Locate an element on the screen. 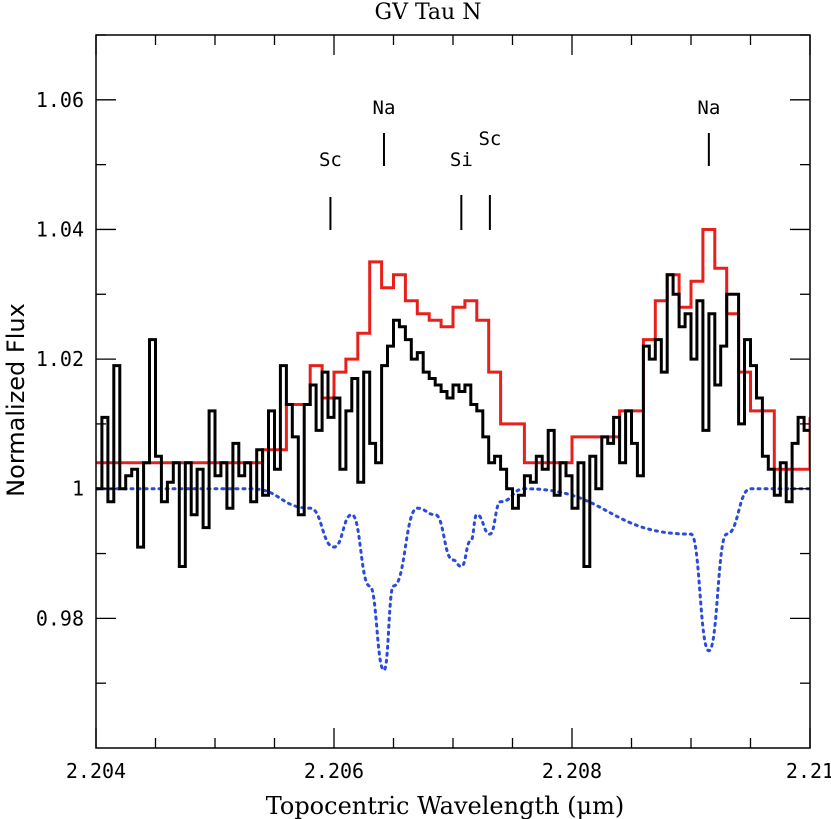 Image resolution: width=831 pixels, height=819 pixels. y-tick-label: 1 is located at coordinates (78, 489).